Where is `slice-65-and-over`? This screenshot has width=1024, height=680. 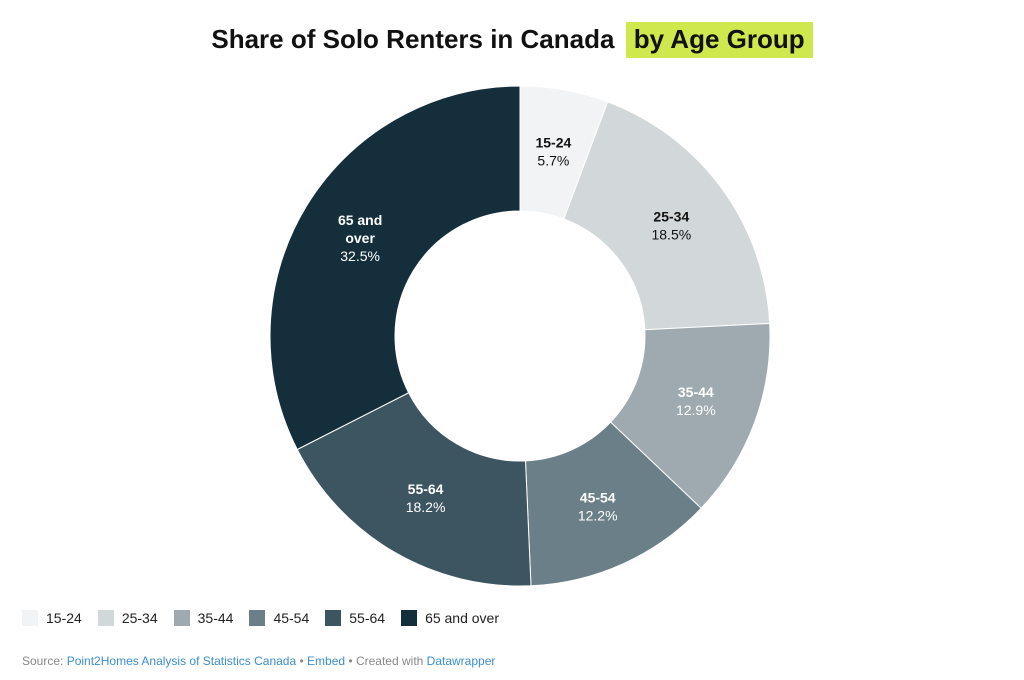 slice-65-and-over is located at coordinates (395, 268).